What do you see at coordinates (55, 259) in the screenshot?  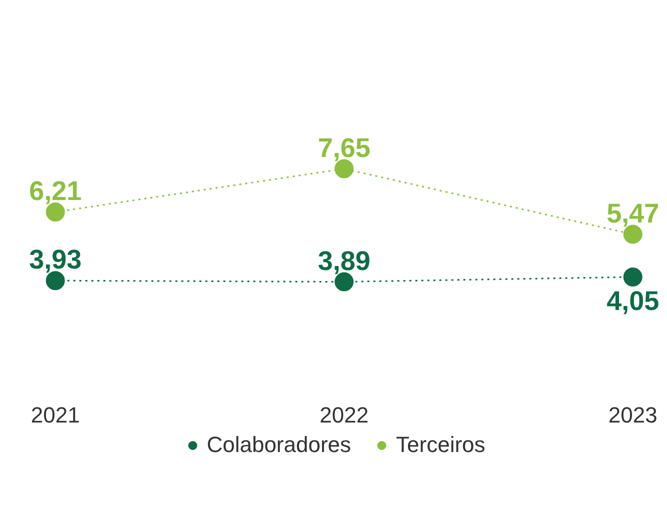 I see `data-label: 3,93` at bounding box center [55, 259].